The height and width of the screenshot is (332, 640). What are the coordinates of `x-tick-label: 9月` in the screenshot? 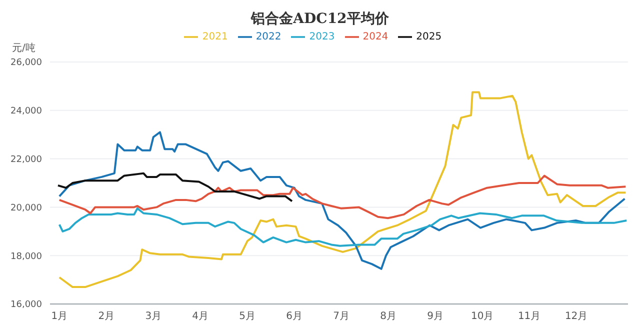 It's located at (435, 316).